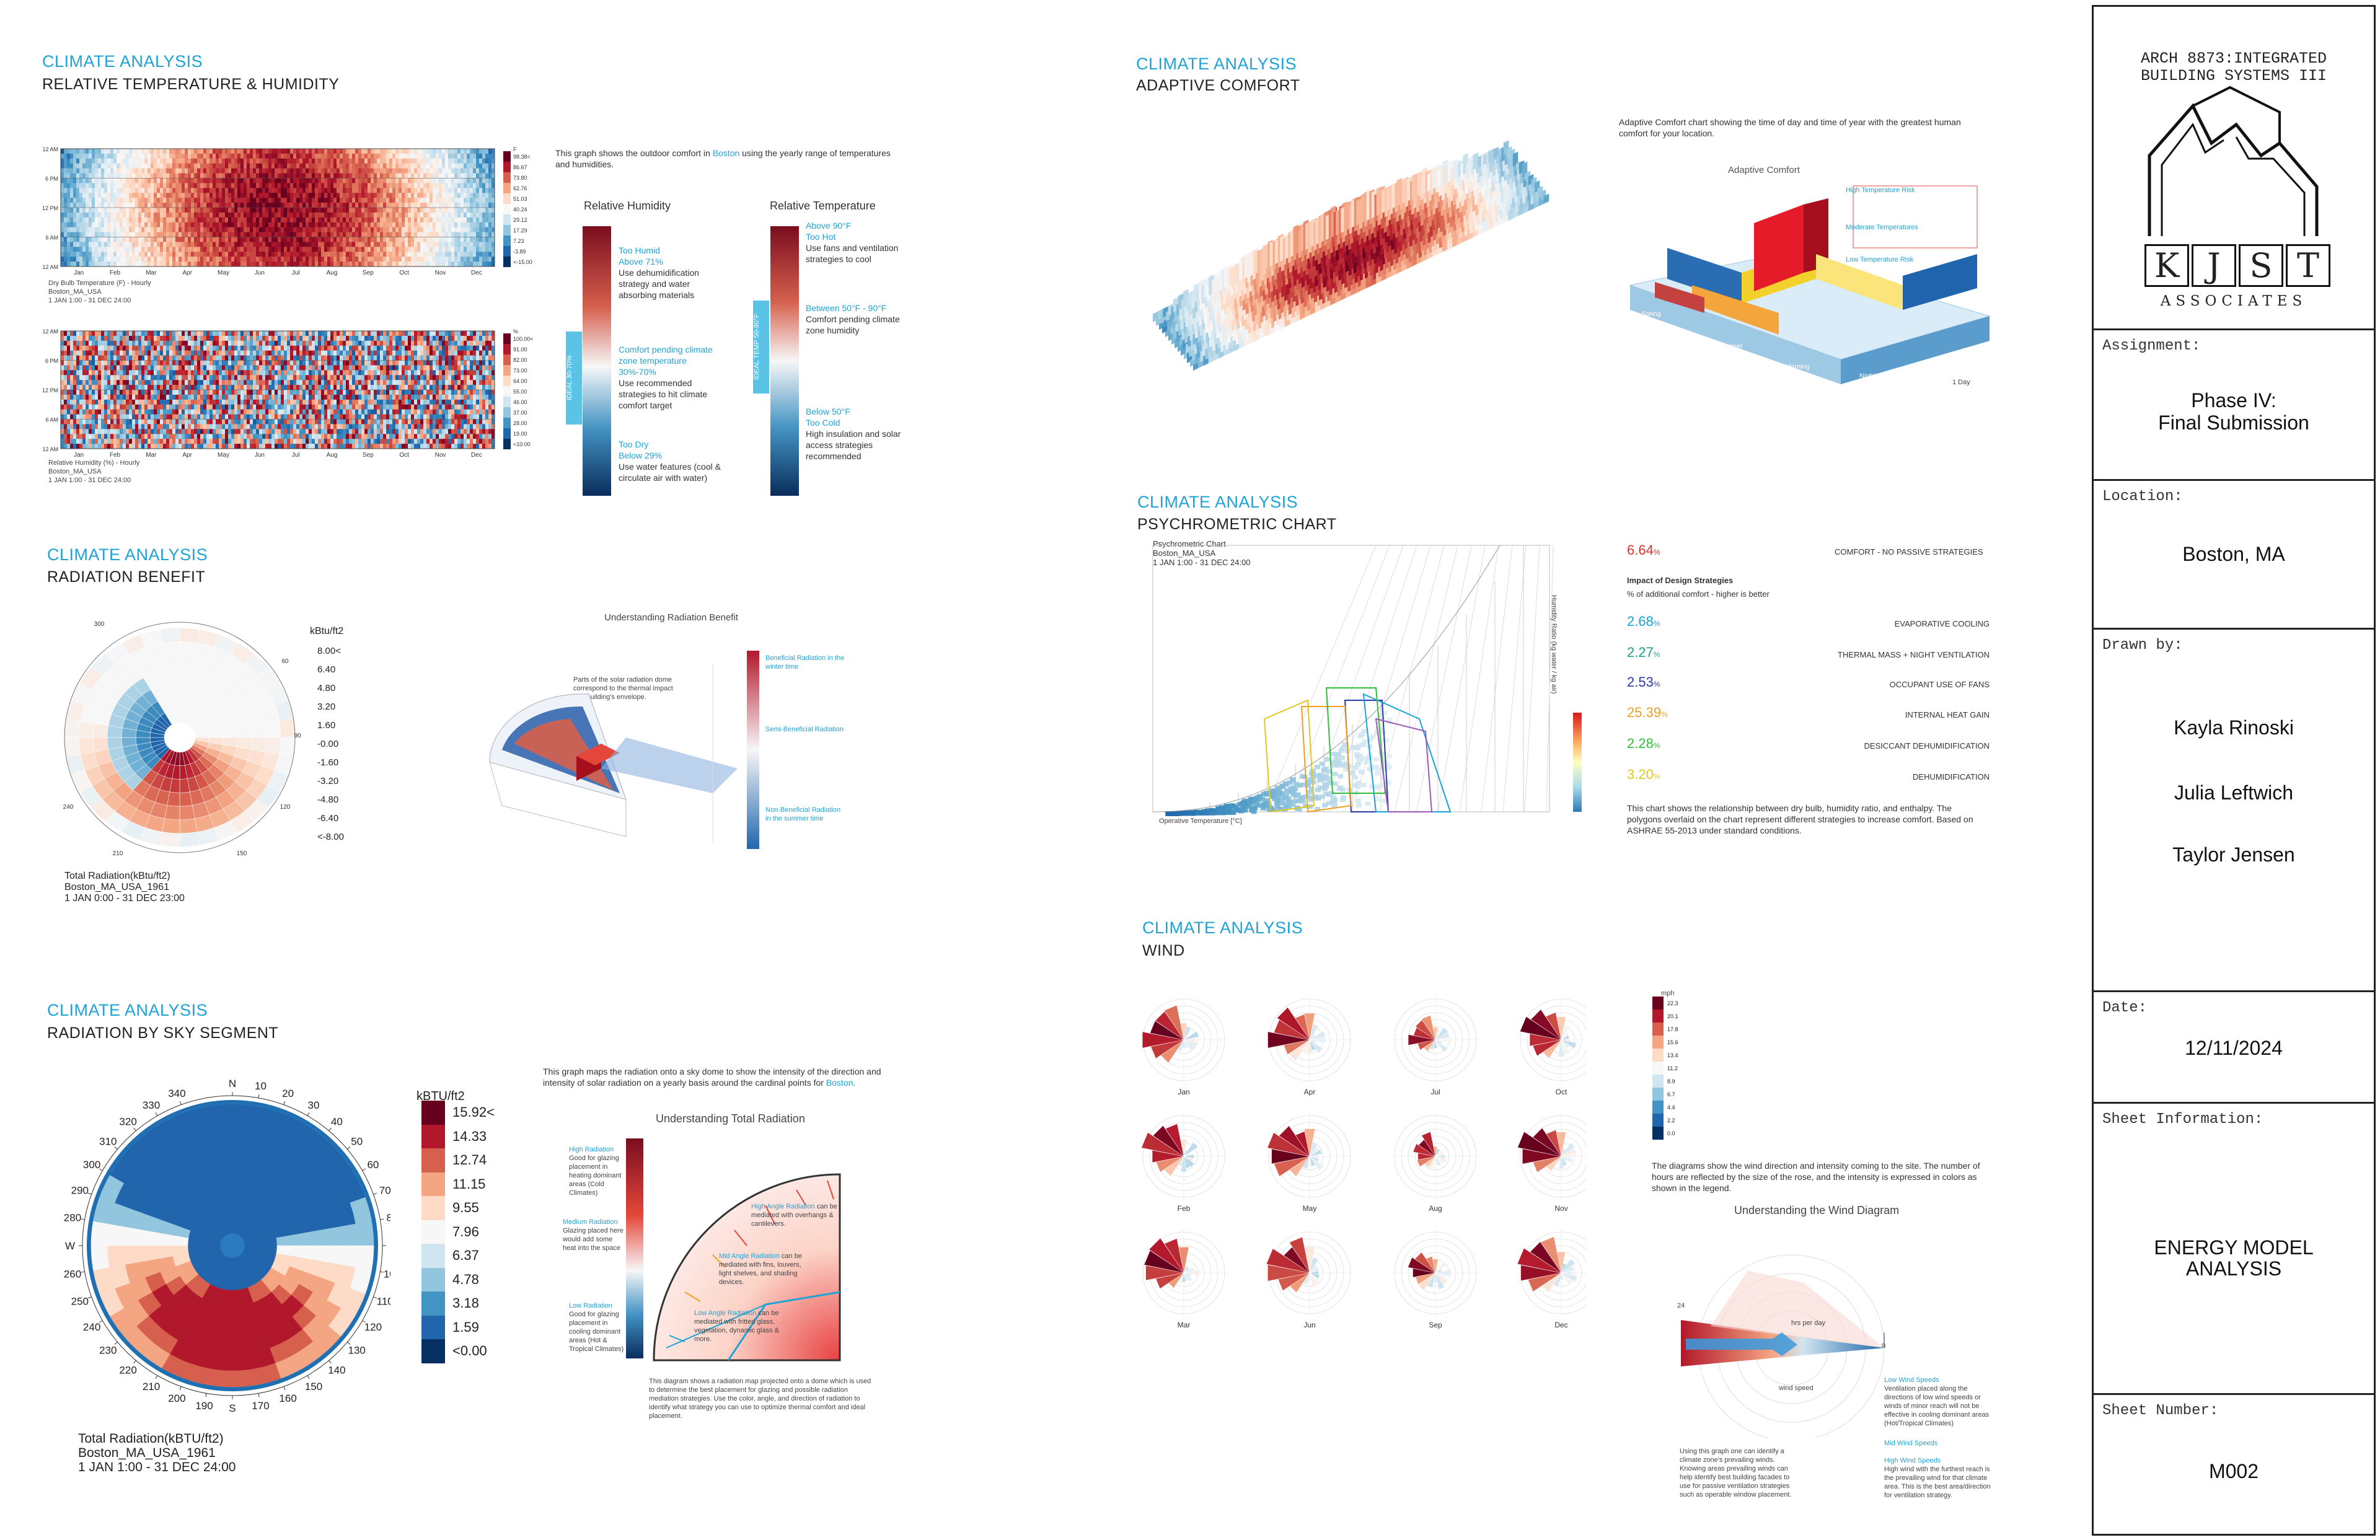 Image resolution: width=2380 pixels, height=1540 pixels. I want to click on compass-label: 310, so click(108, 1142).